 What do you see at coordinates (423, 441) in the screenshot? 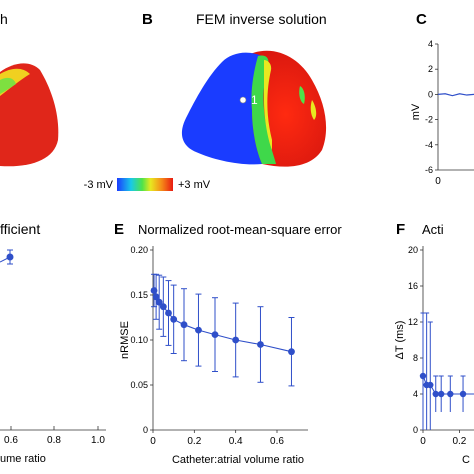
I see `panel-f-xtick-label: 0` at bounding box center [423, 441].